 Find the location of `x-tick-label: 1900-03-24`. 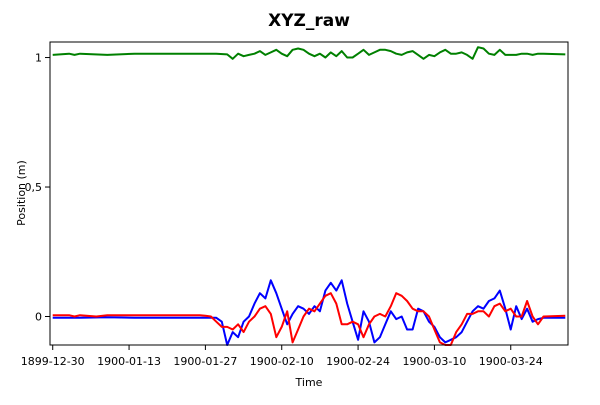

x-tick-label: 1900-03-24 is located at coordinates (511, 361).